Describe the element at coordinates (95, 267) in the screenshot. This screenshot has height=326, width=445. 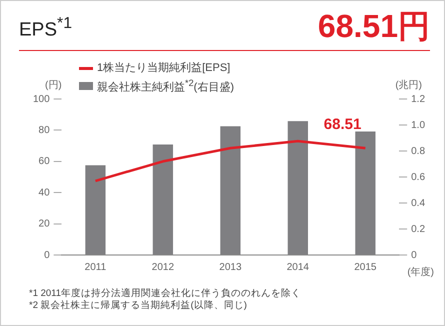
I see `x-tick-label: 2011` at that location.